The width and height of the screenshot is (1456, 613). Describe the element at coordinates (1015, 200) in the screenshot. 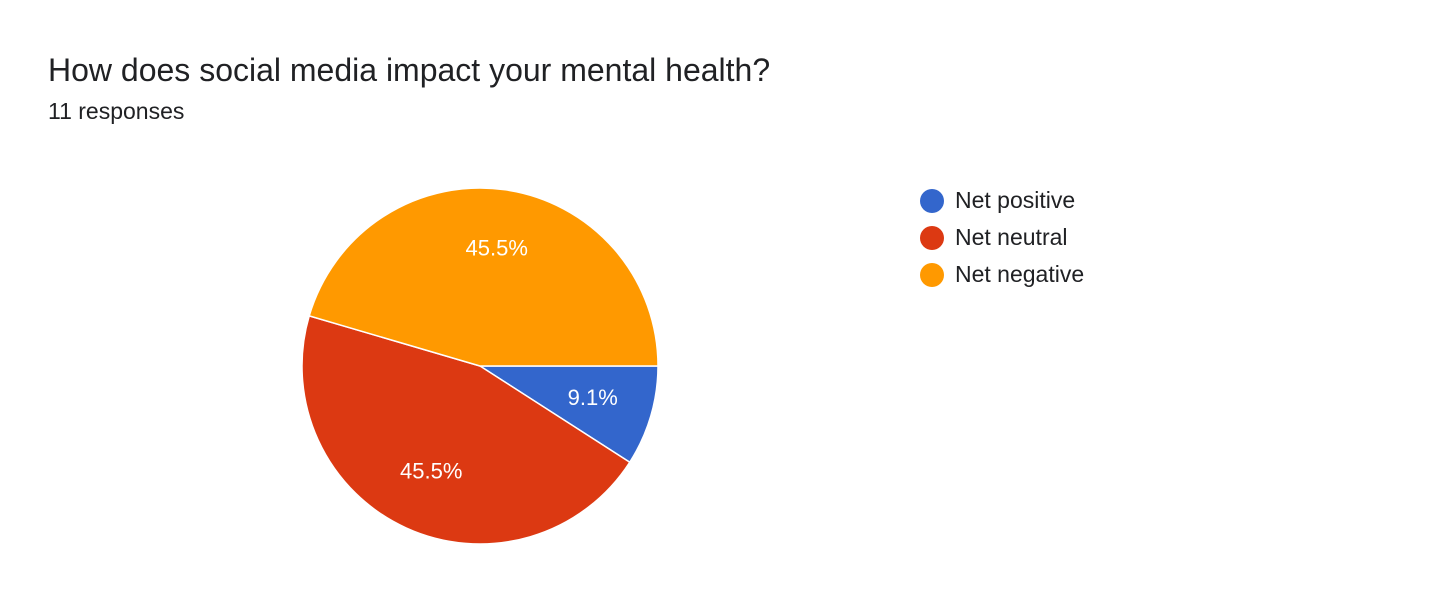

I see `legend-label: Net positive` at that location.